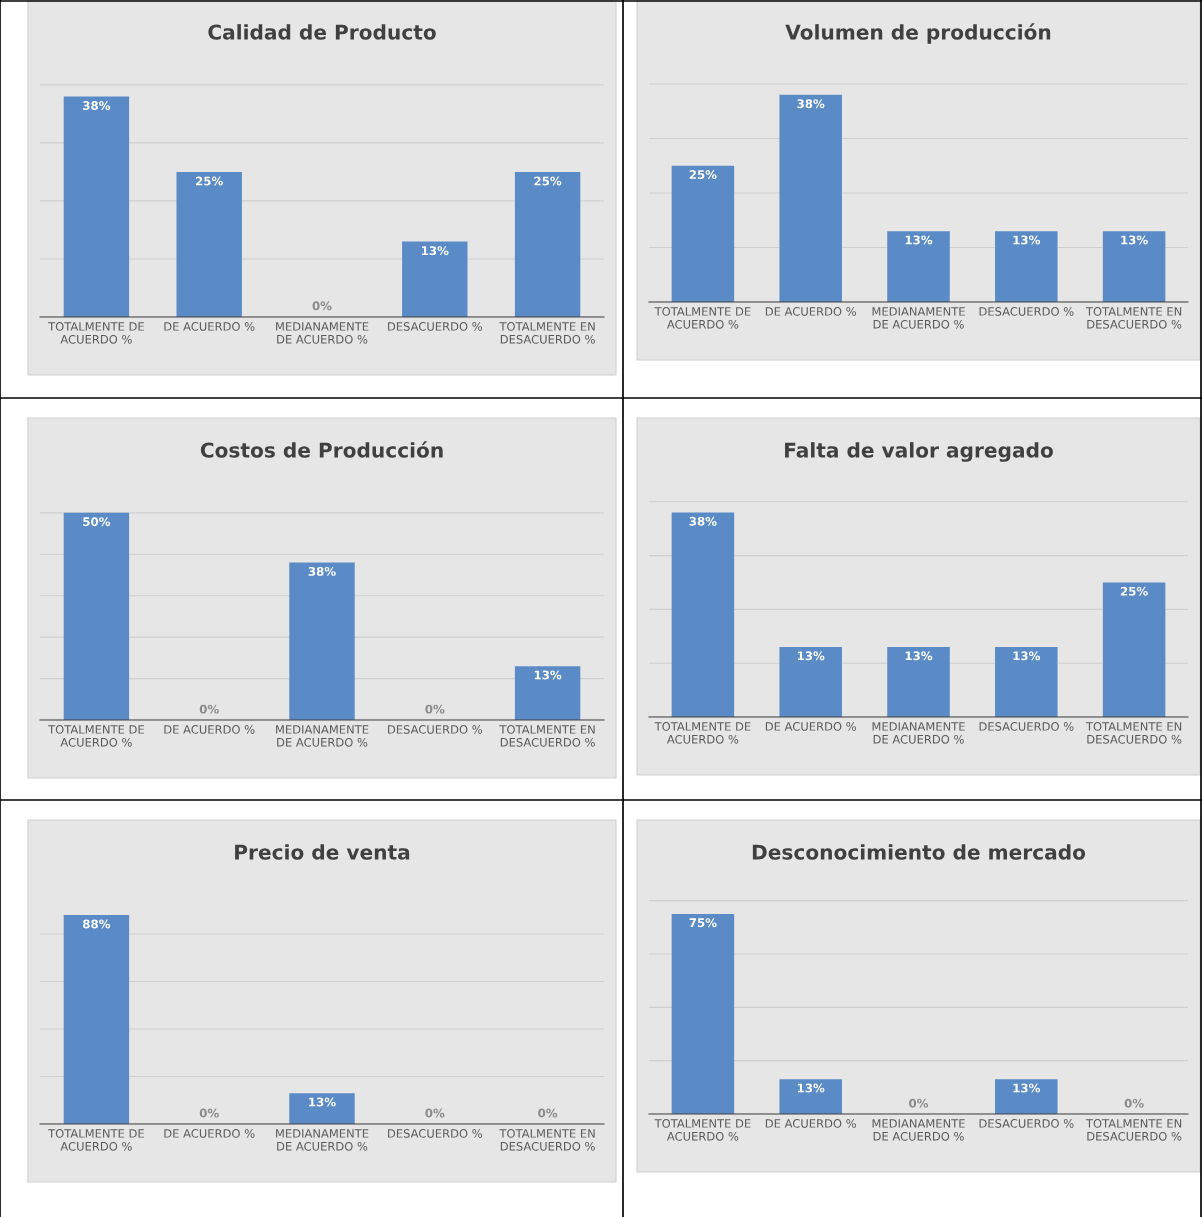  Describe the element at coordinates (322, 32) in the screenshot. I see `chart-title: Calidad de Producto` at that location.